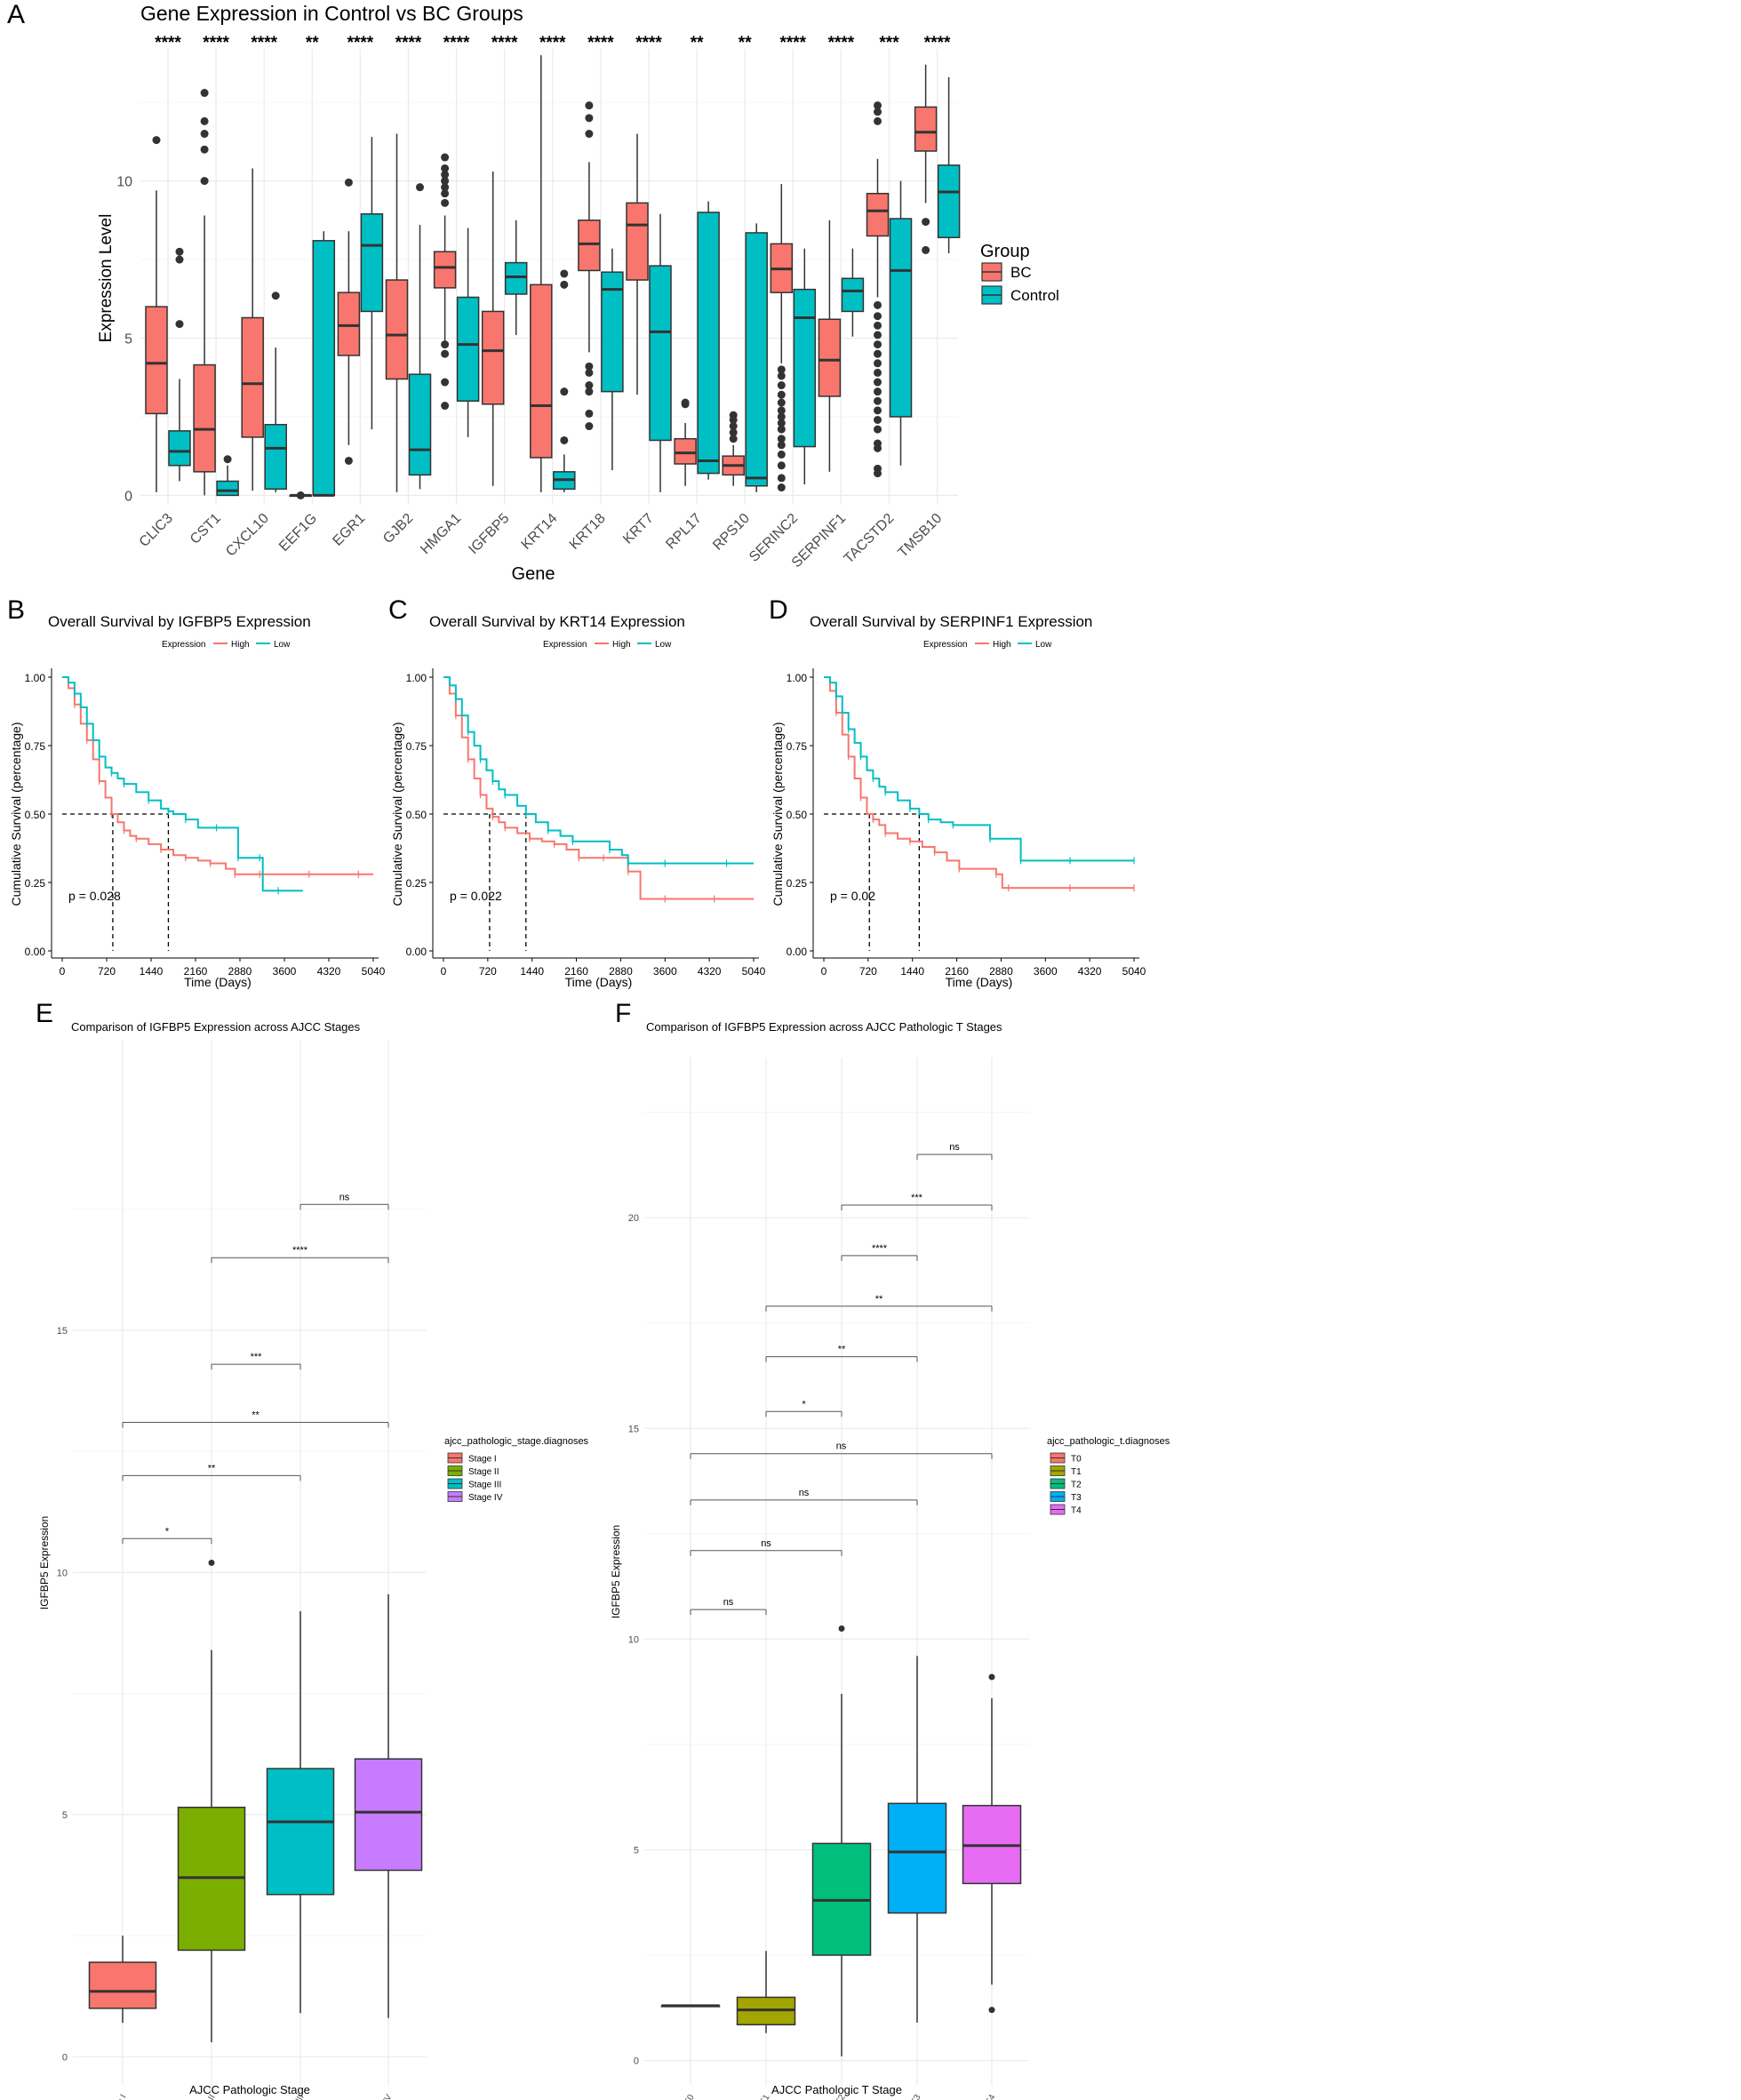 Image resolution: width=1741 pixels, height=2100 pixels. Describe the element at coordinates (482, 1460) in the screenshot. I see `legend-label: Stage I` at that location.